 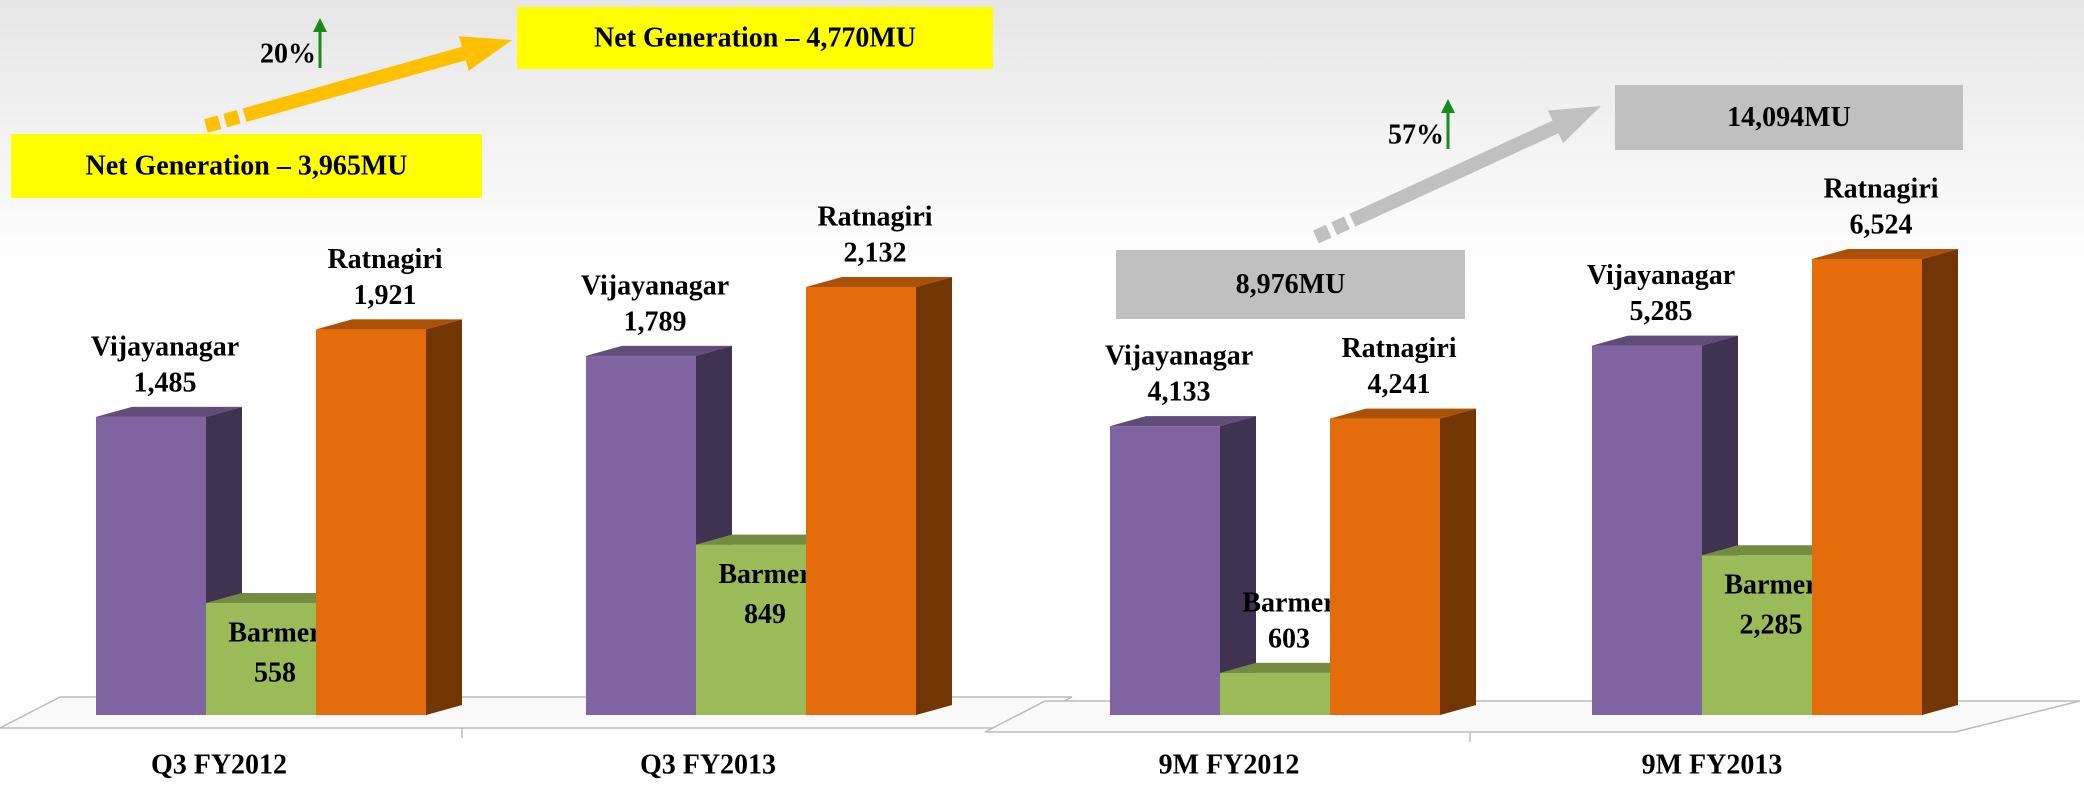 I want to click on value-label: 4,133, so click(x=1179, y=392).